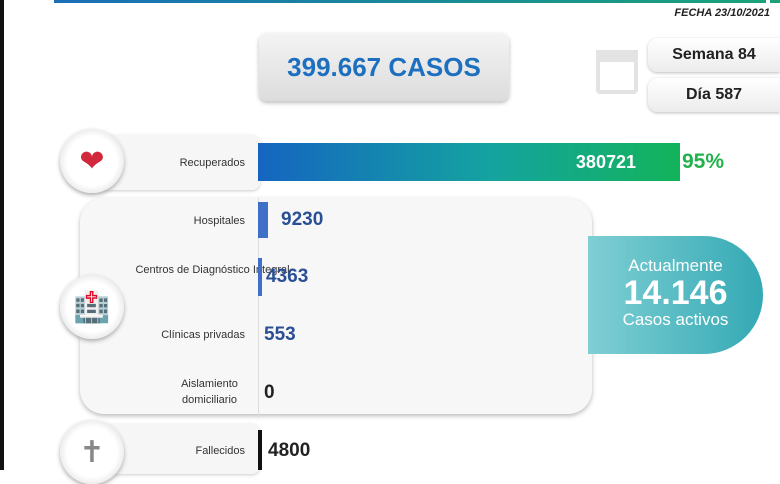  Describe the element at coordinates (219, 221) in the screenshot. I see `hospitals-label: Hospitales` at that location.